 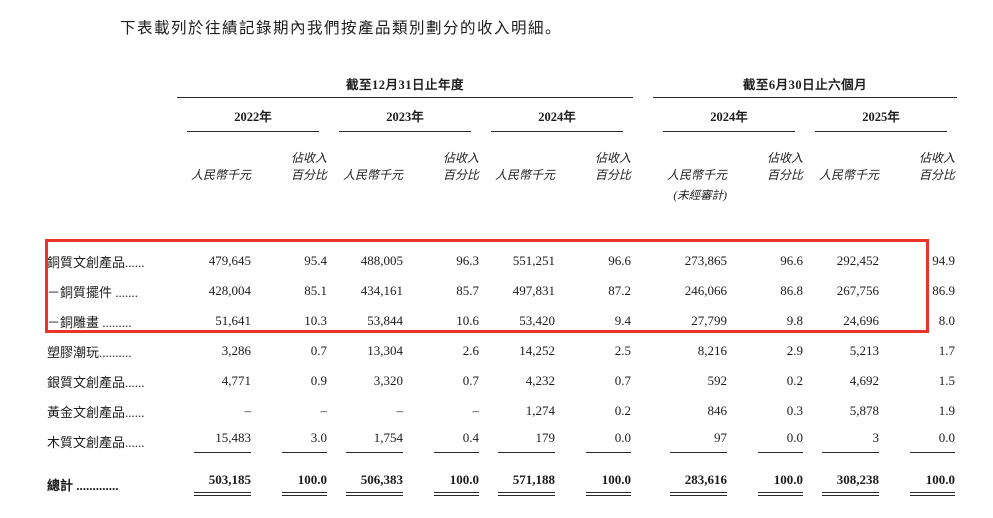 I want to click on cell-amount: 551,251, so click(x=519, y=261).